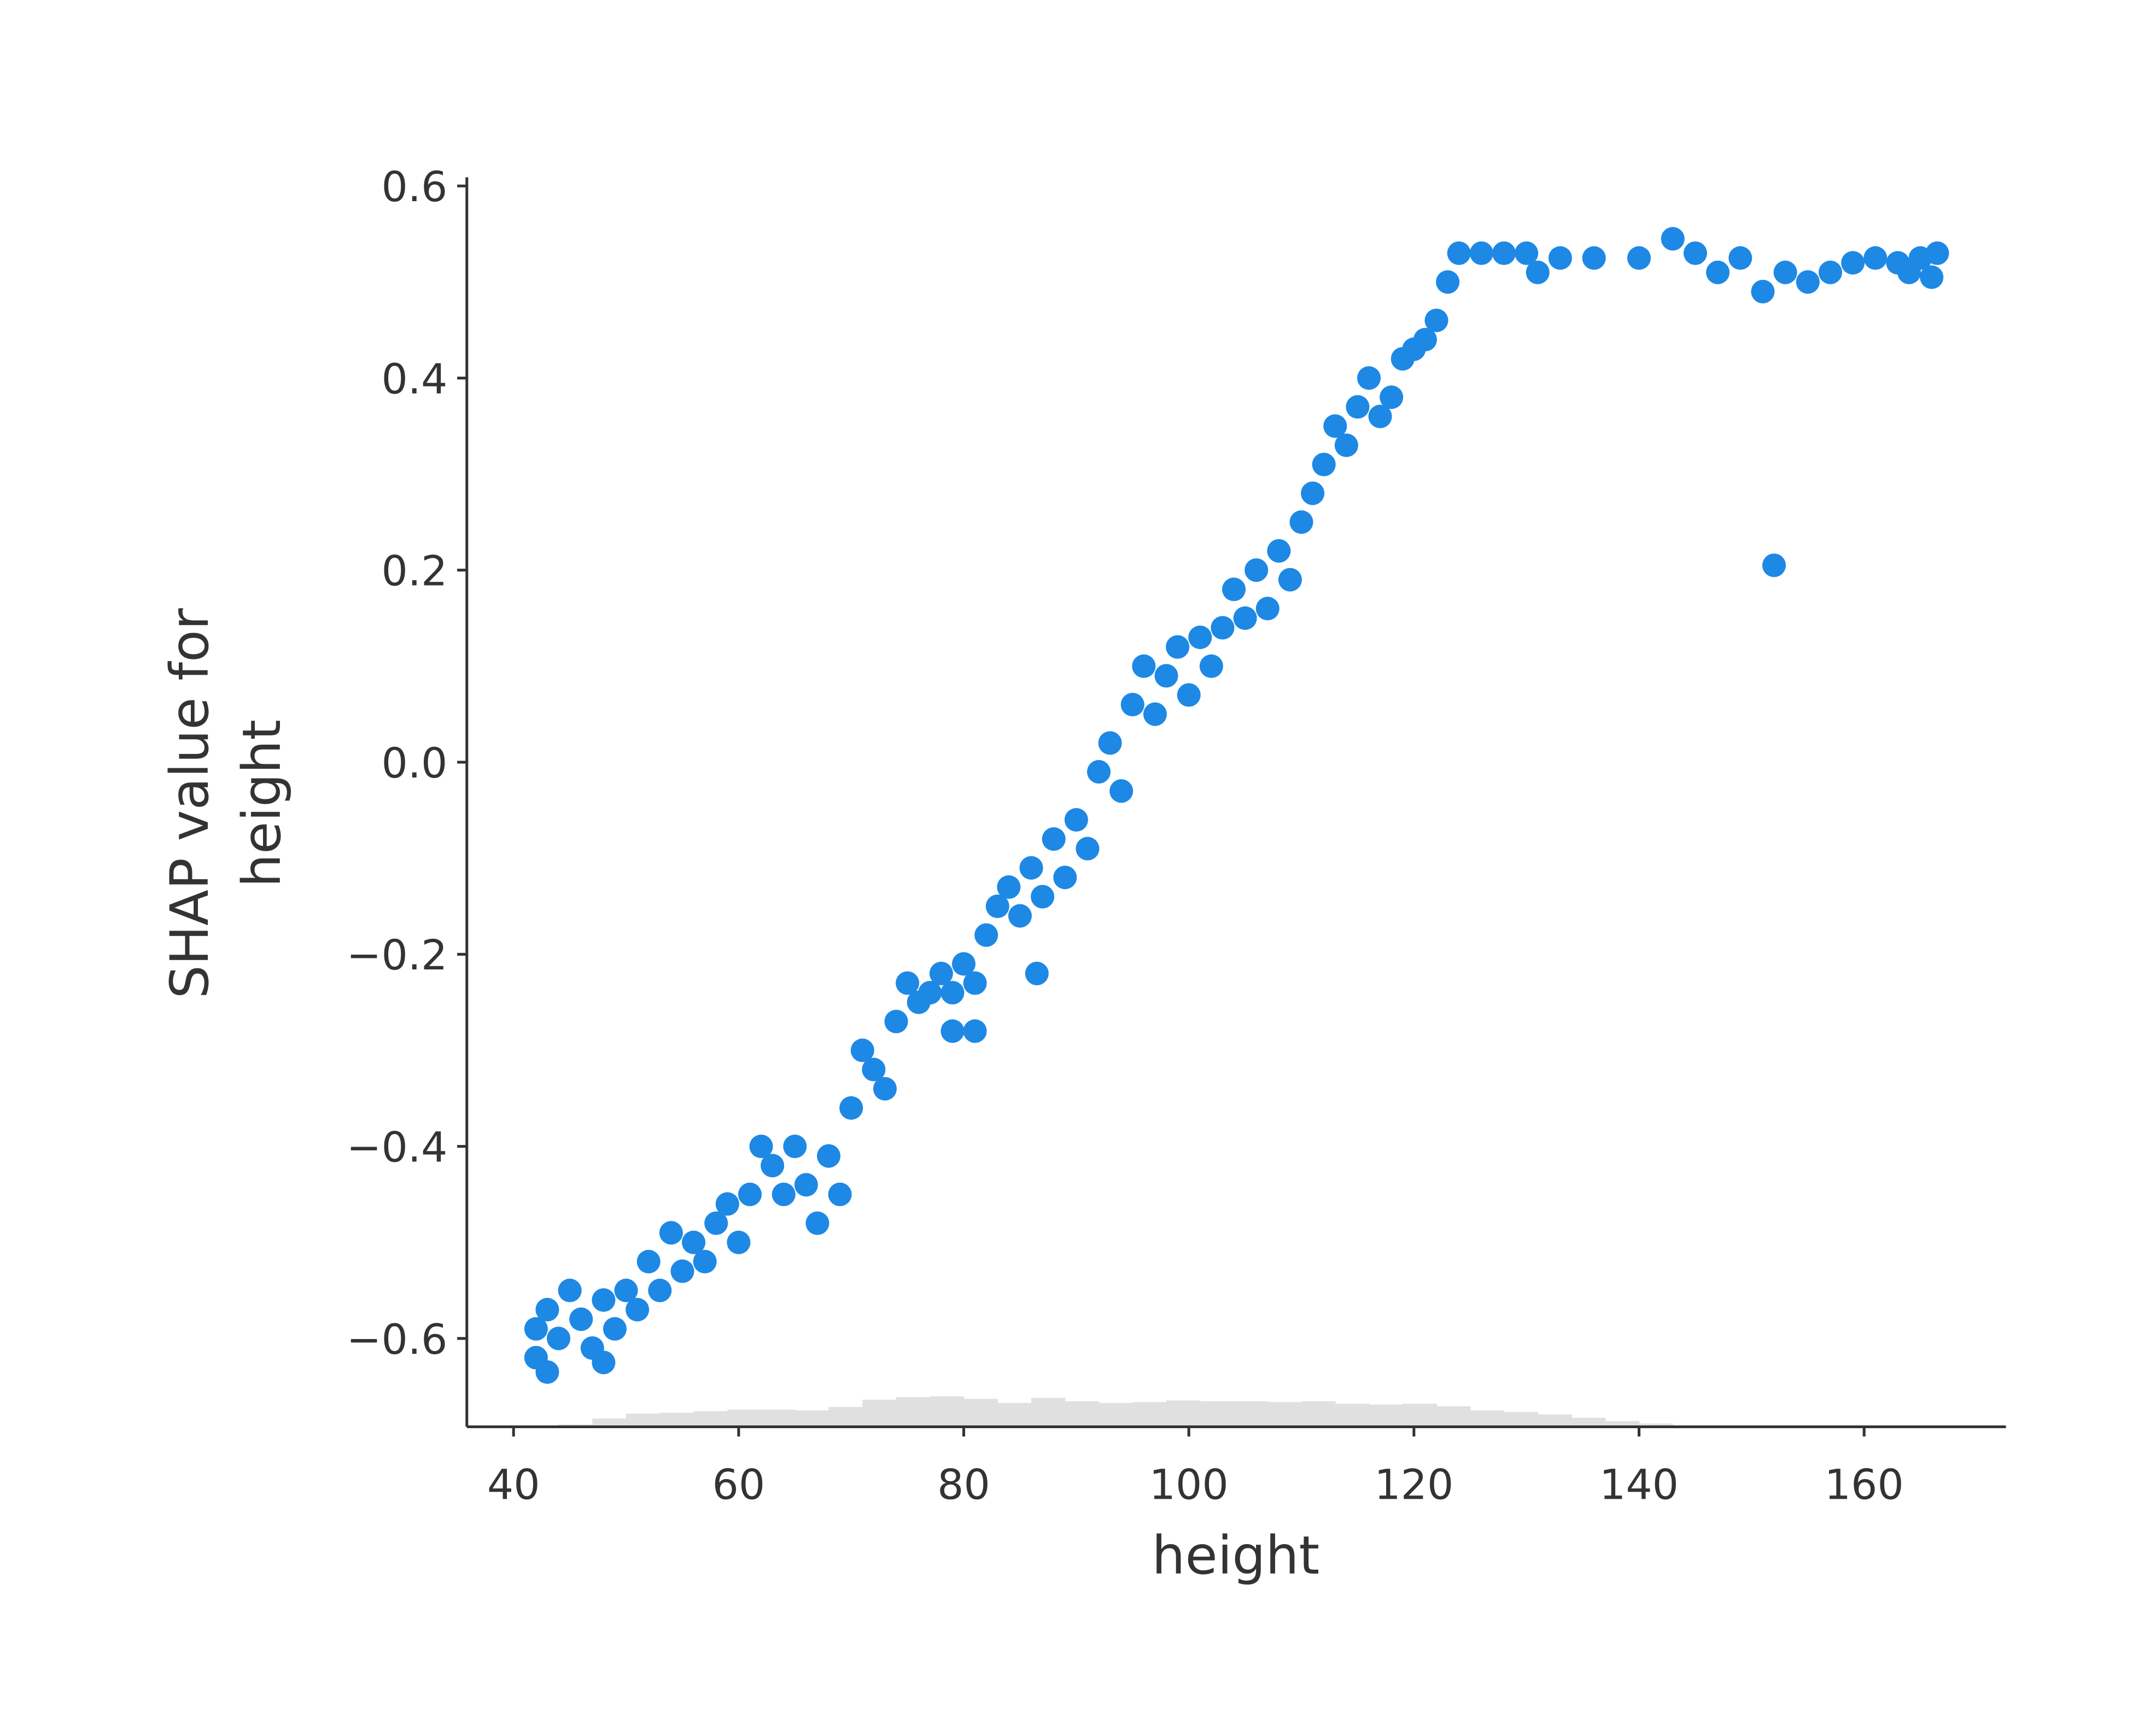 This screenshot has height=1736, width=2150. I want to click on y-tick-label: −0.6, so click(397, 1339).